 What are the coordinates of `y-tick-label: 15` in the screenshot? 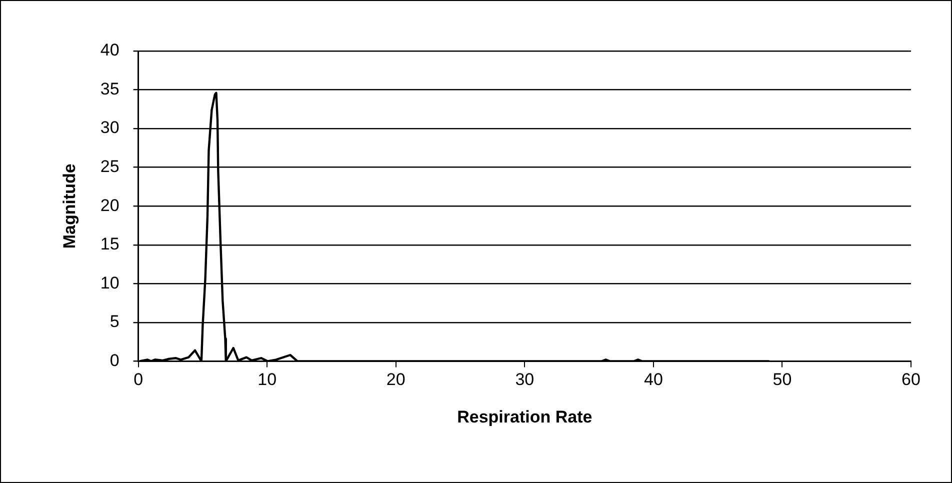 It's located at (110, 244).